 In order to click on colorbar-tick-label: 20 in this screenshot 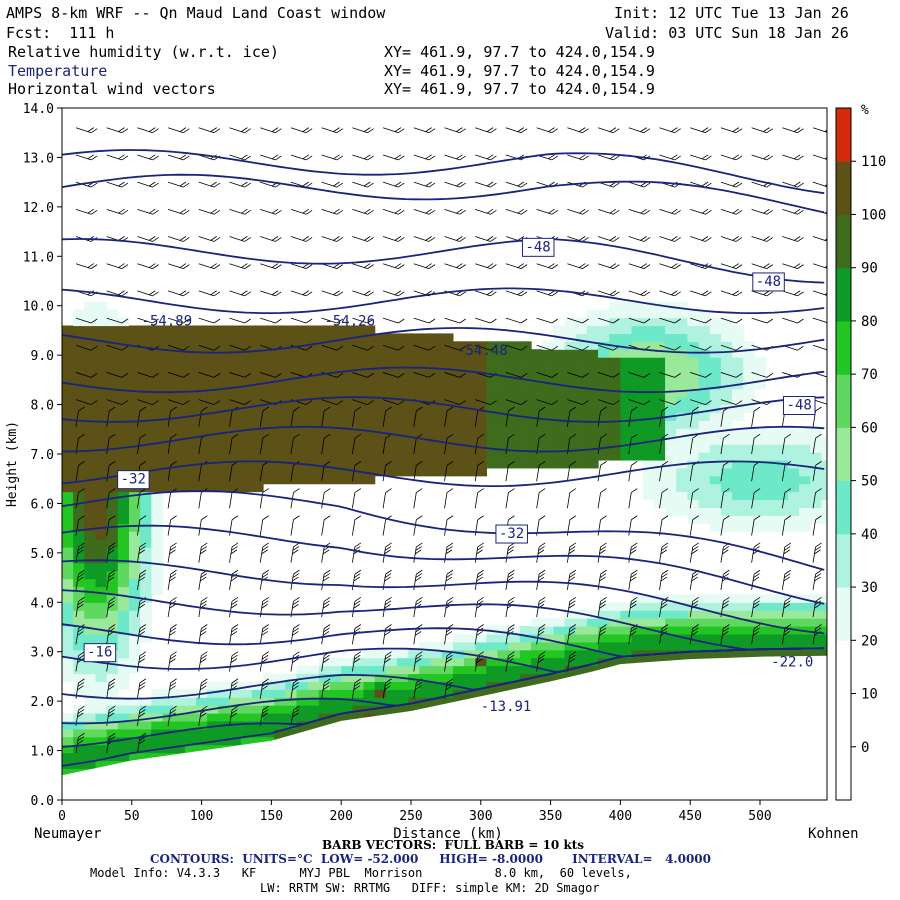, I will do `click(869, 641)`.